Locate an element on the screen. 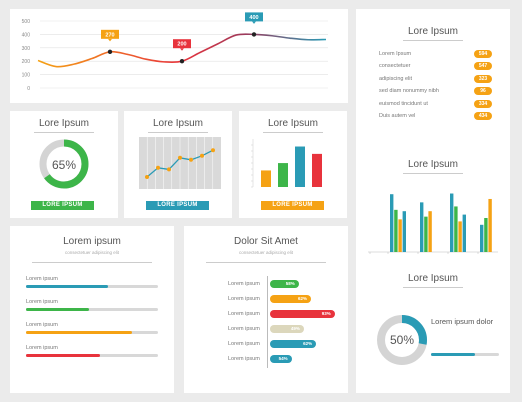 The width and height of the screenshot is (522, 402). bar-card-title: Lore Ipsum is located at coordinates (293, 123).